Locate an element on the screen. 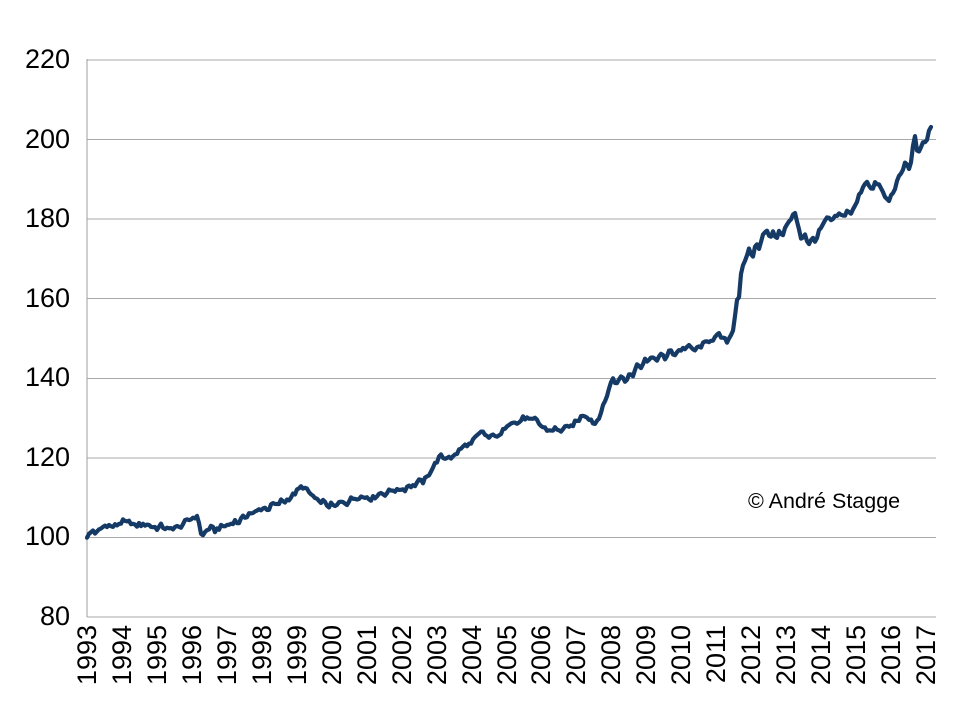 This screenshot has width=973, height=714. x-tick-label: 2009 is located at coordinates (646, 655).